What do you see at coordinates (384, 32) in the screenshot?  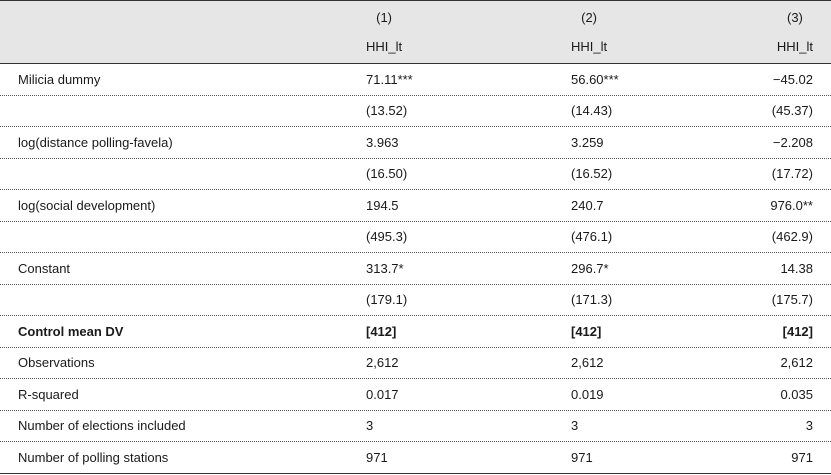 I see `header-stack: (1) HHI_lt` at bounding box center [384, 32].